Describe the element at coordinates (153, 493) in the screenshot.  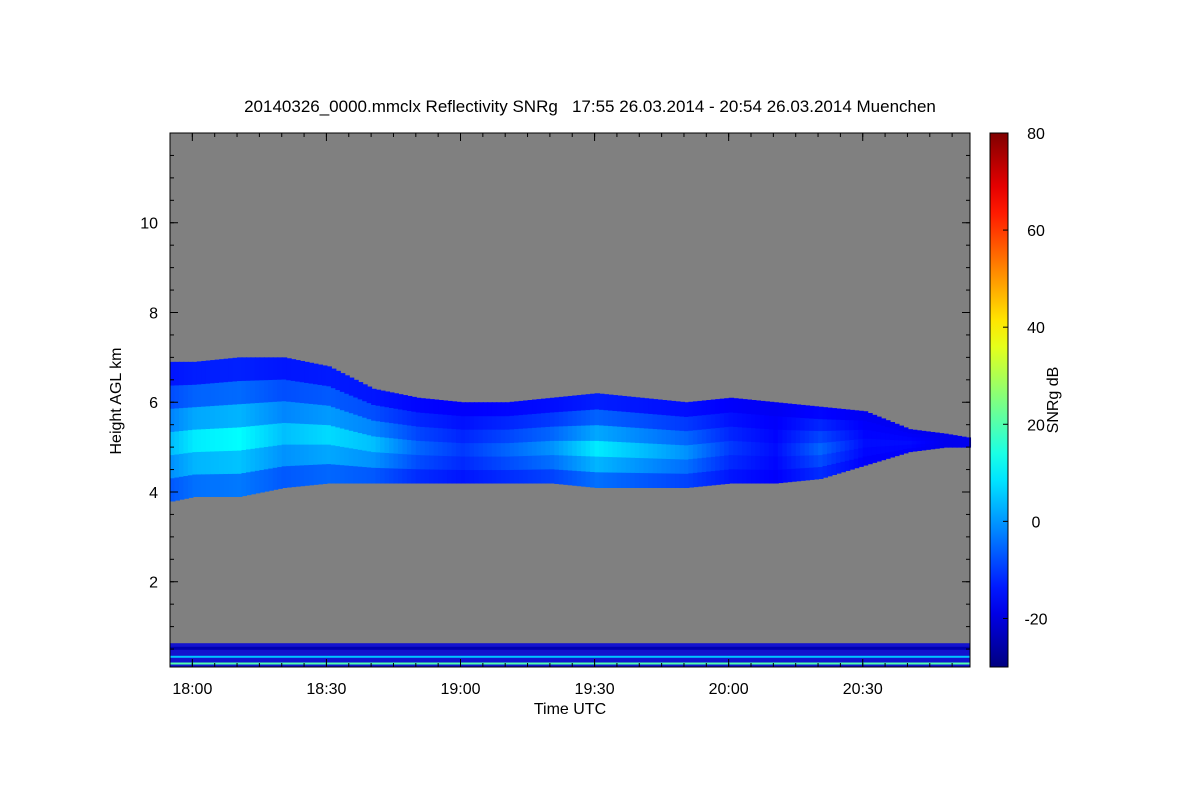
I see `y-tick-label: 4` at that location.